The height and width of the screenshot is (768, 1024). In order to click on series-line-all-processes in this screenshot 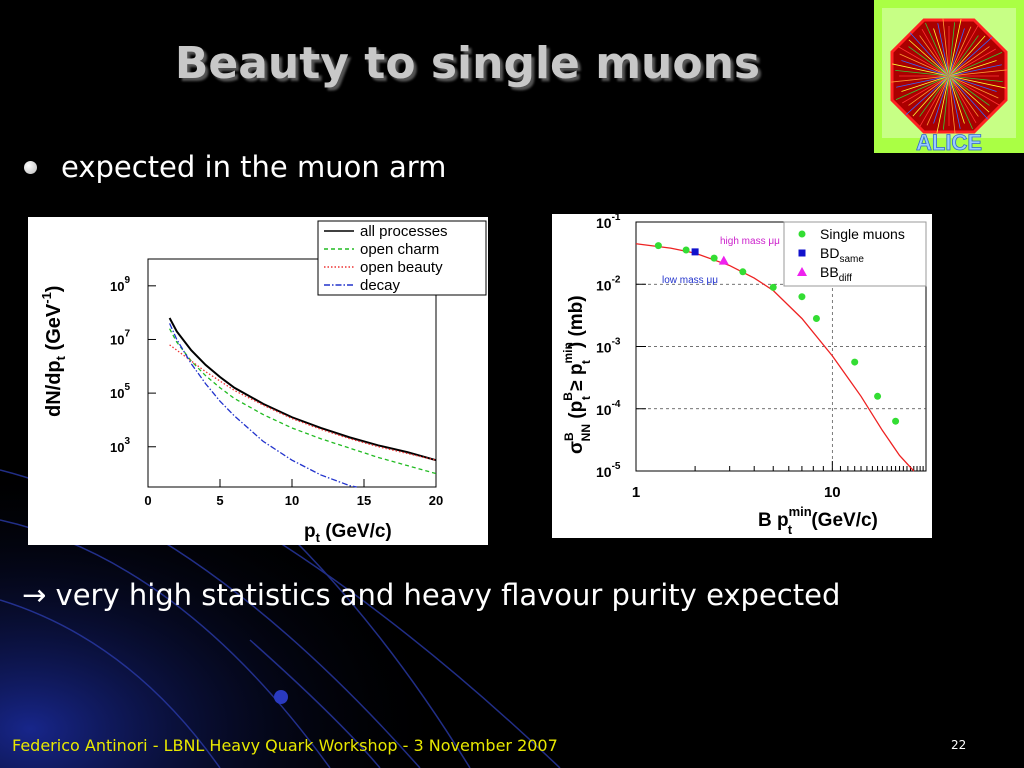, I will do `click(302, 389)`.